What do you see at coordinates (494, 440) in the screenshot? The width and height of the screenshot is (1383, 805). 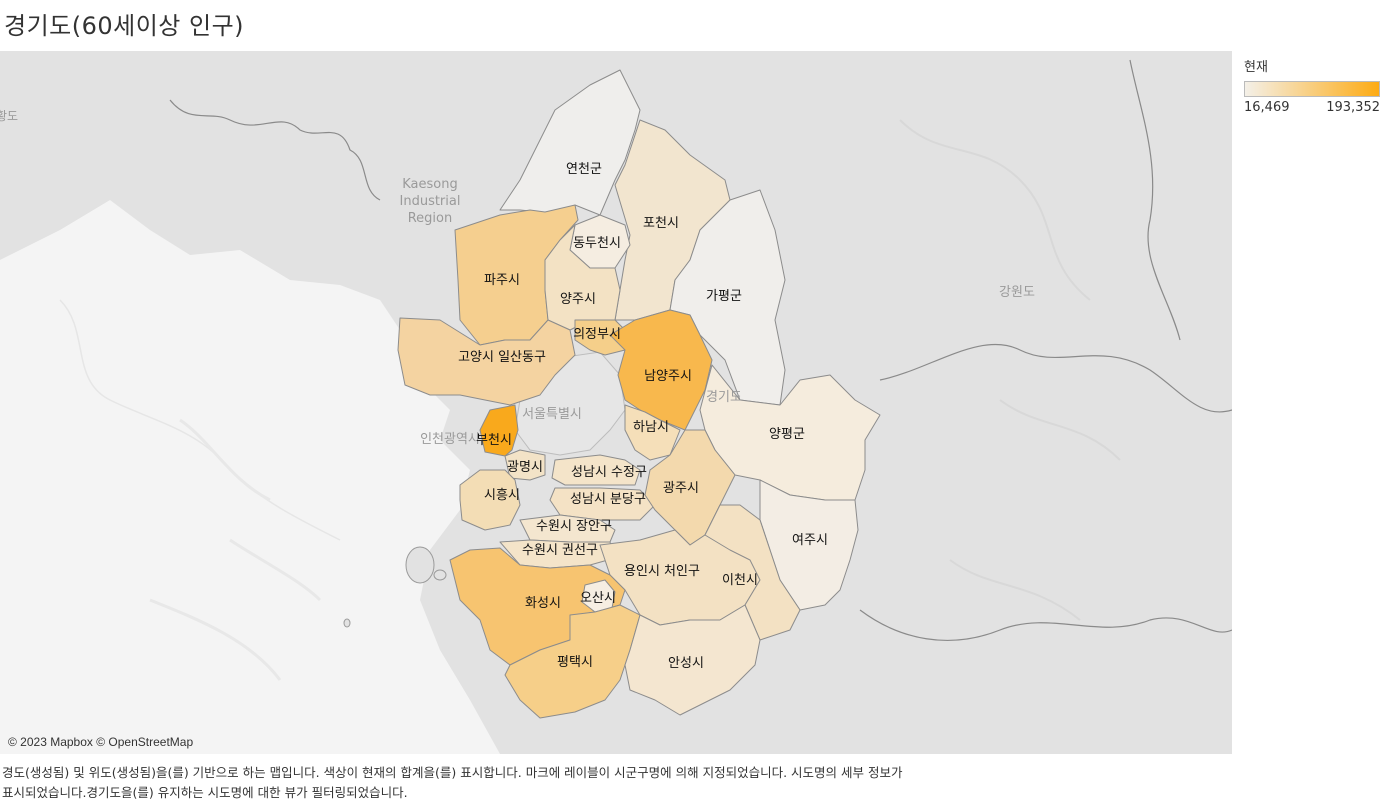 I see `region-label: 부천시` at bounding box center [494, 440].